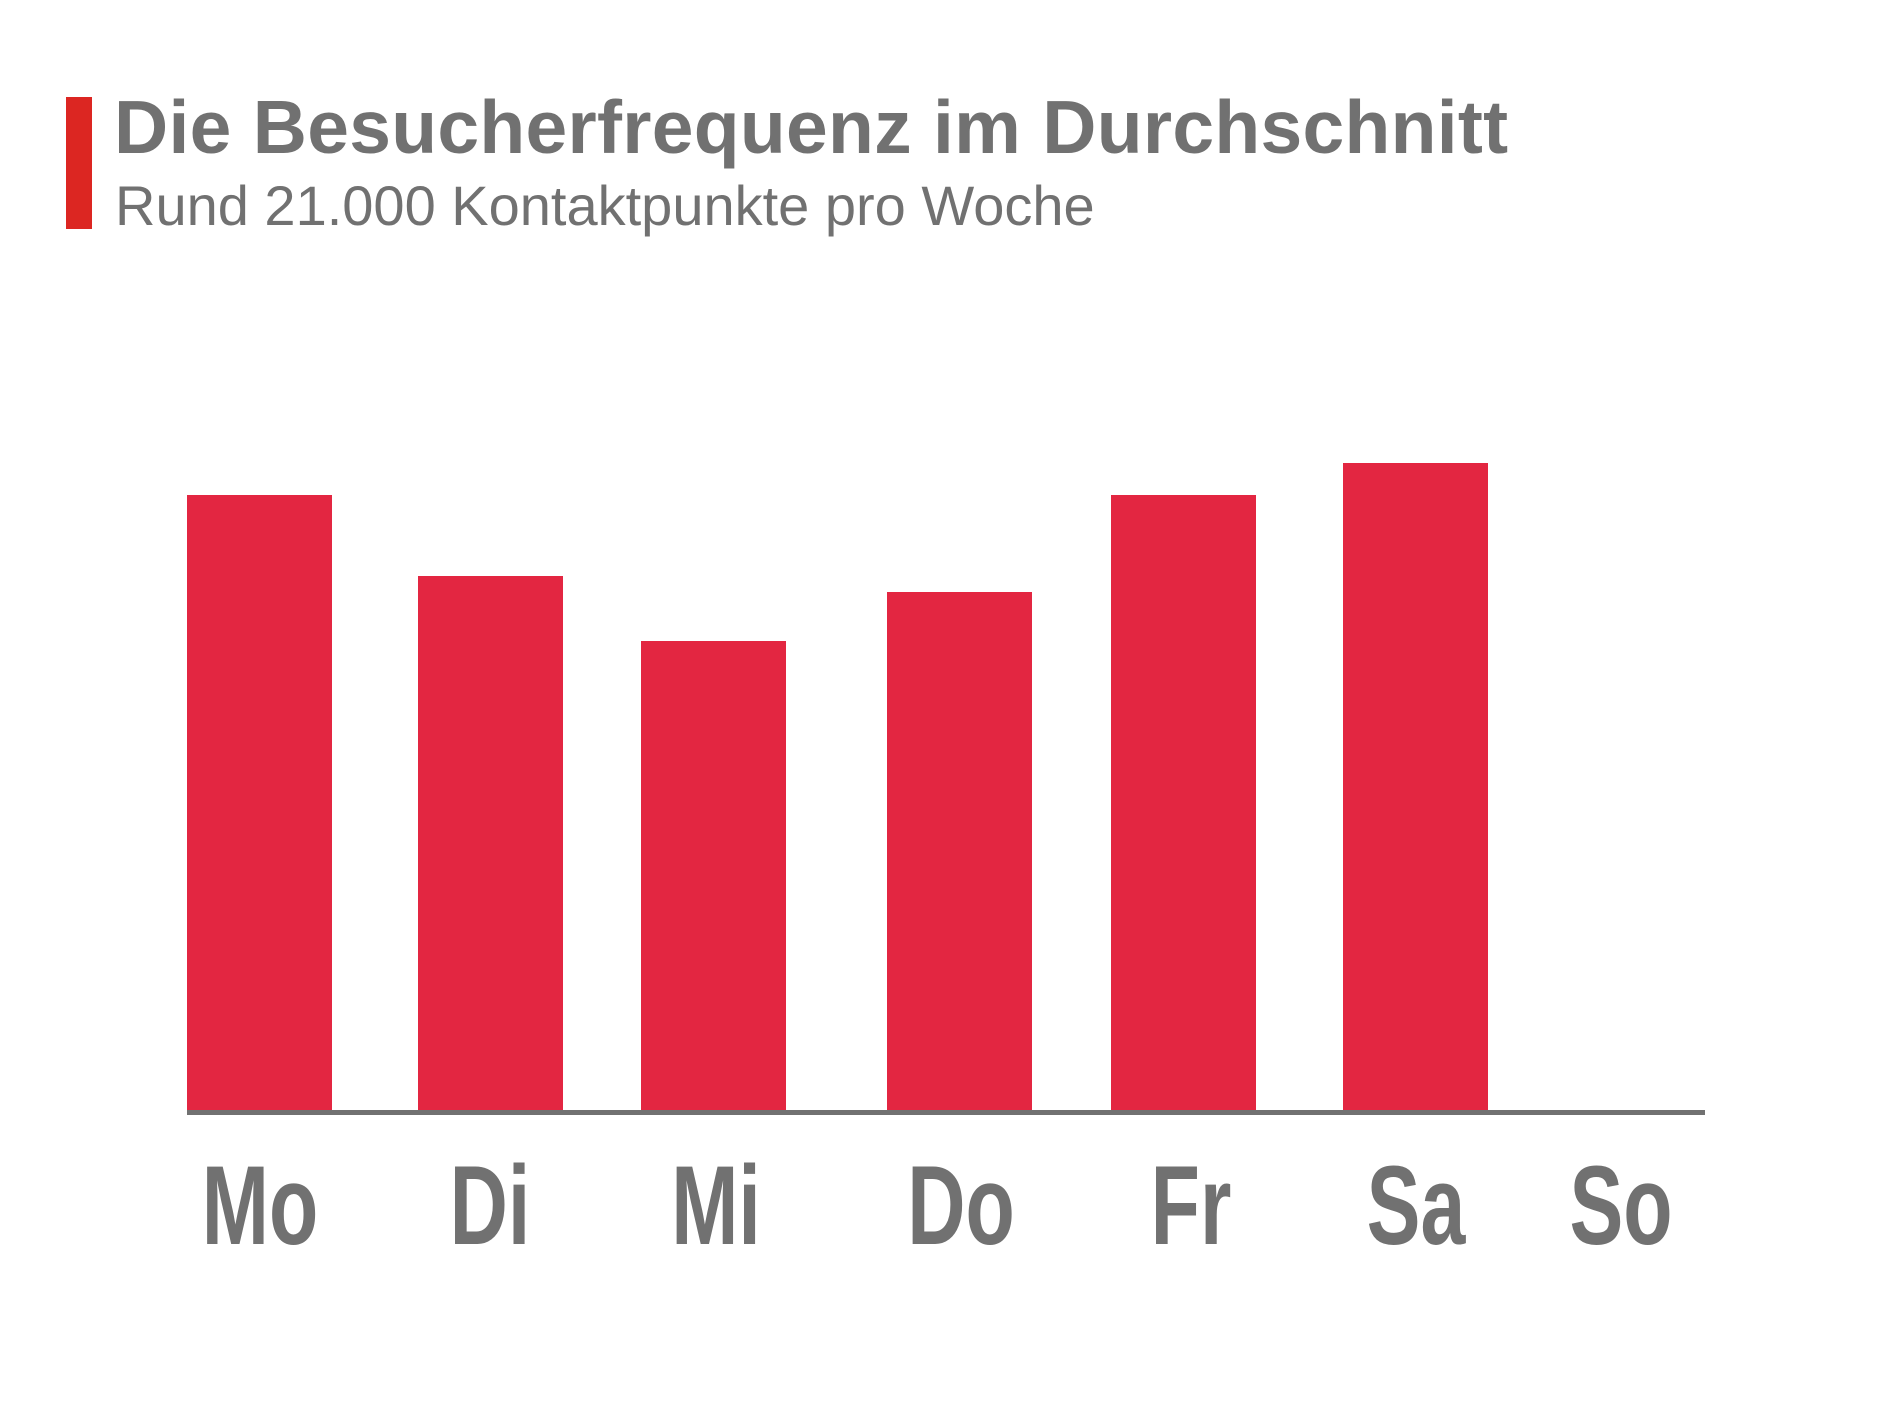 The image size is (1890, 1417). Describe the element at coordinates (713, 875) in the screenshot. I see `bar-mi` at that location.